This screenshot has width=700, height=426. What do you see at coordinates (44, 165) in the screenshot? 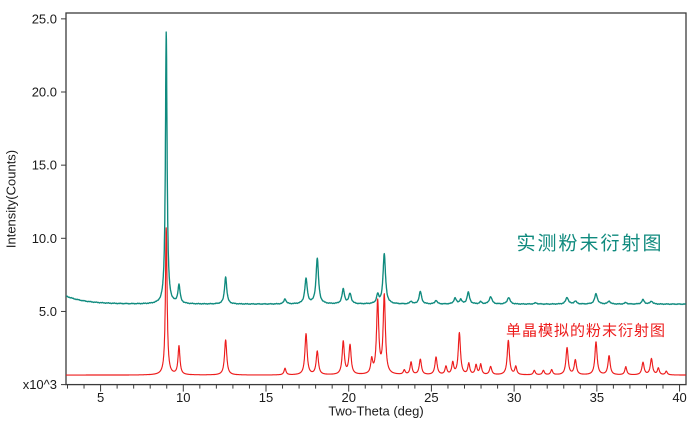
I see `y-tick-label: 15.0` at bounding box center [44, 165].